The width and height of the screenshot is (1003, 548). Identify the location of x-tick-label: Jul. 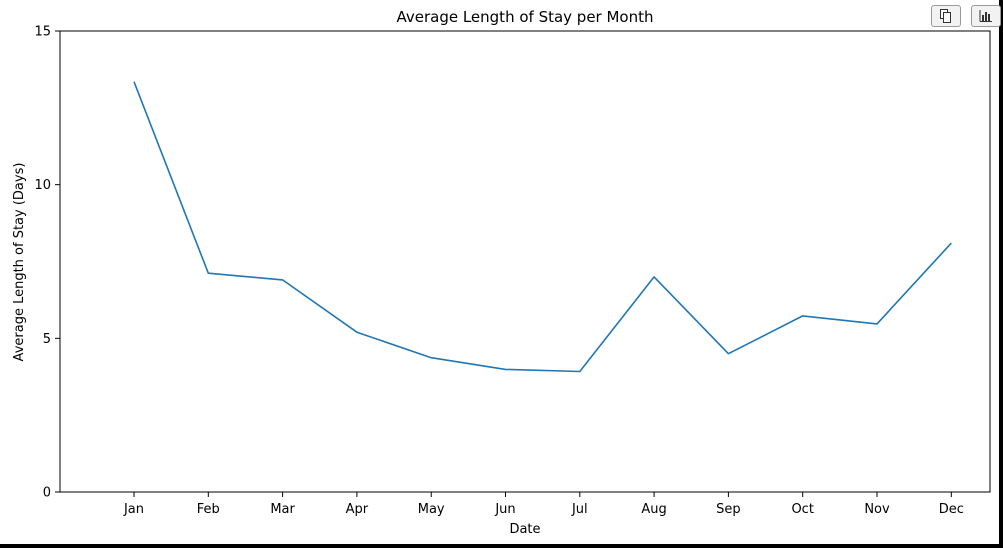
(579, 509).